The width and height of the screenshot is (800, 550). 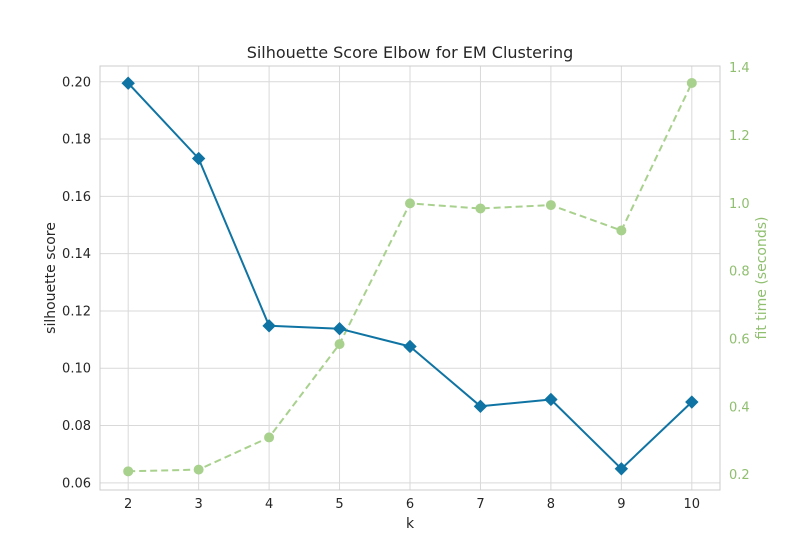 What do you see at coordinates (739, 340) in the screenshot?
I see `y2-tick-label: 0.6` at bounding box center [739, 340].